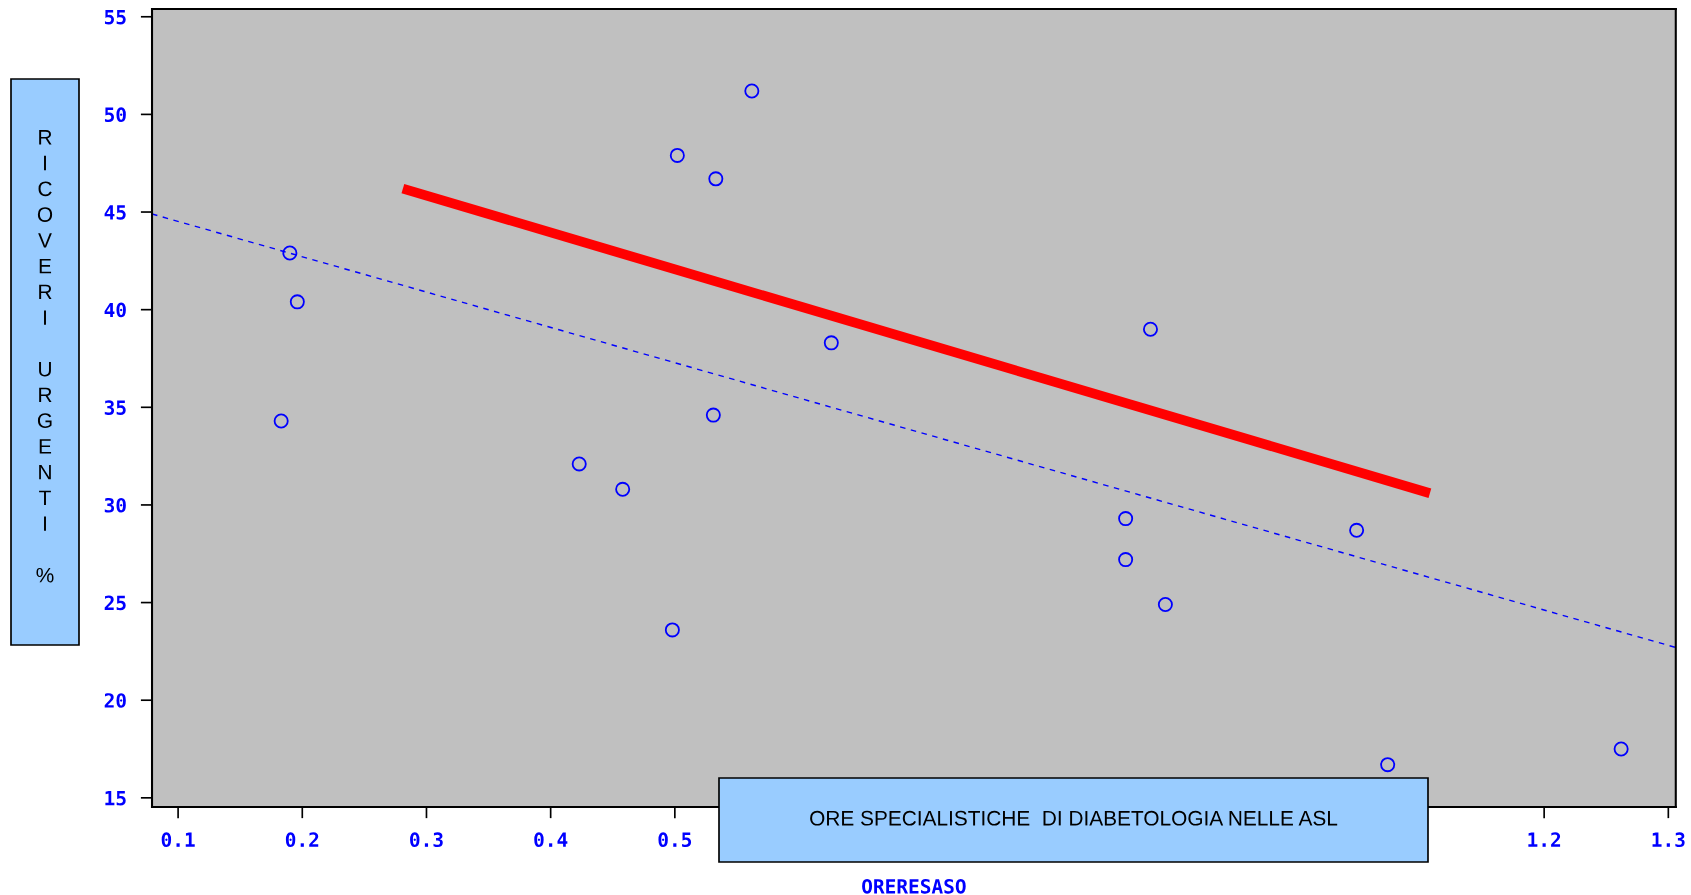  What do you see at coordinates (115, 700) in the screenshot?
I see `y-tick-label: 20` at bounding box center [115, 700].